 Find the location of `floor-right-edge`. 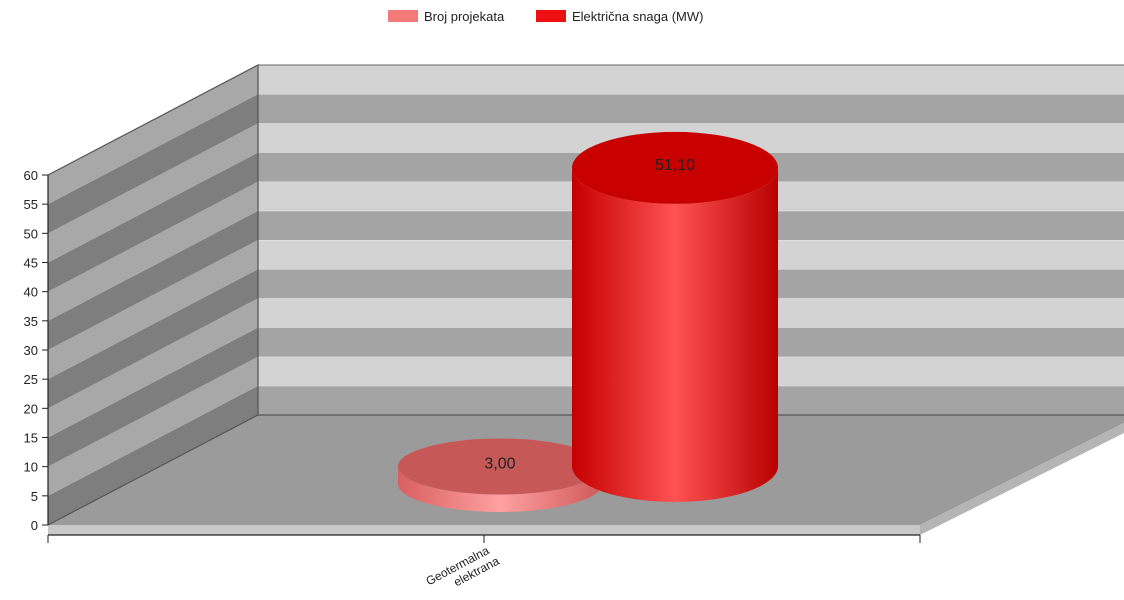

floor-right-edge is located at coordinates (1022, 479).